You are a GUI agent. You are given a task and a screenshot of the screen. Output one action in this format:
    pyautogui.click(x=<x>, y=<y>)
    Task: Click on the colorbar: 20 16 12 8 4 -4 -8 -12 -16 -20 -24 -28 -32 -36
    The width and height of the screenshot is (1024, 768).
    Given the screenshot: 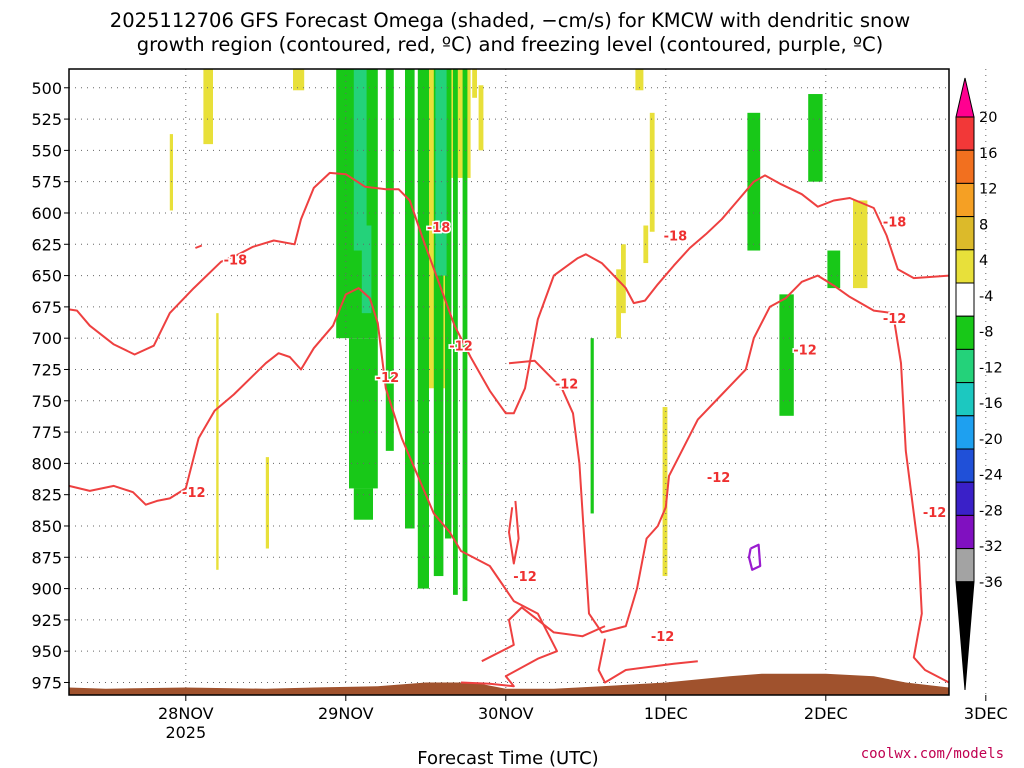 What is the action you would take?
    pyautogui.click(x=979, y=384)
    